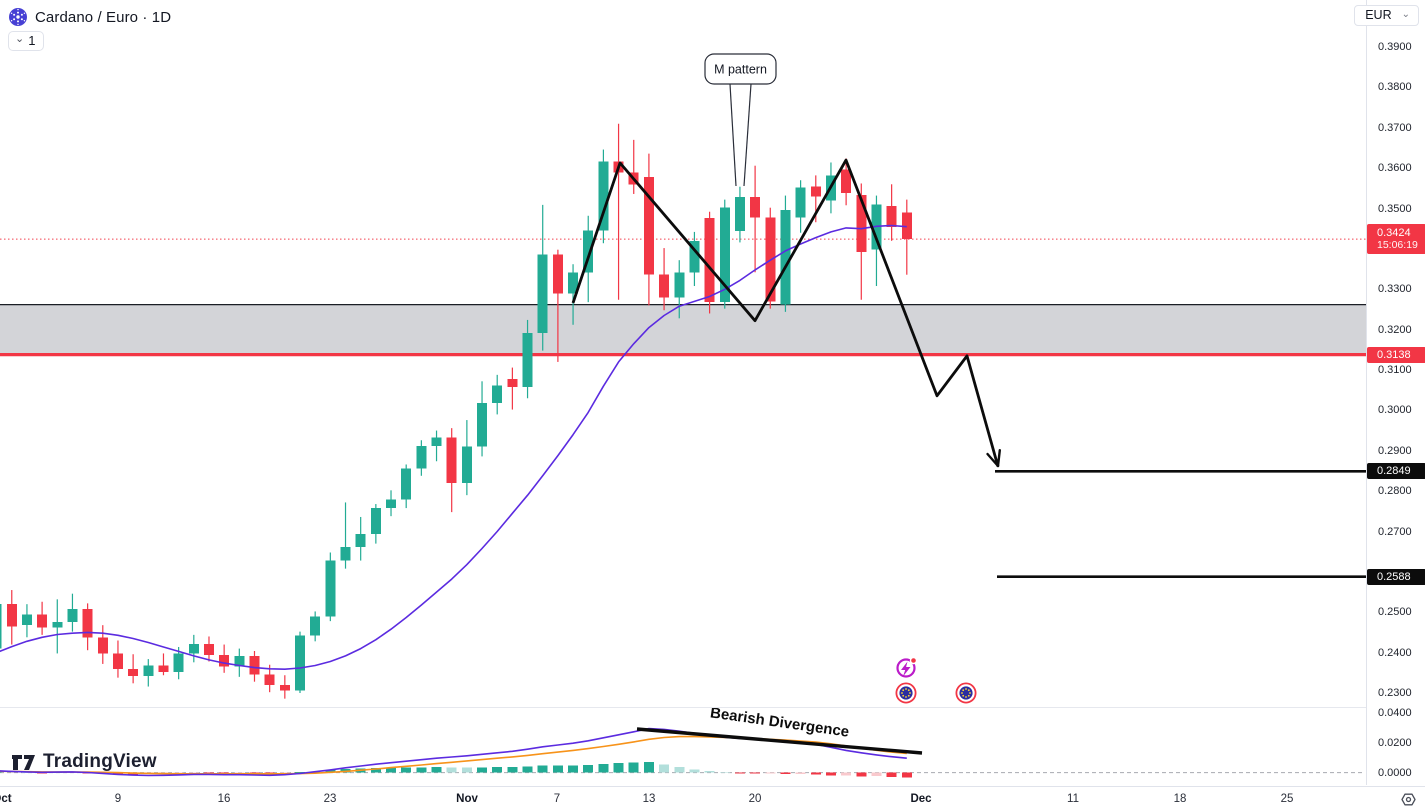 This screenshot has height=812, width=1425. I want to click on interval-label: 1, so click(32, 40).